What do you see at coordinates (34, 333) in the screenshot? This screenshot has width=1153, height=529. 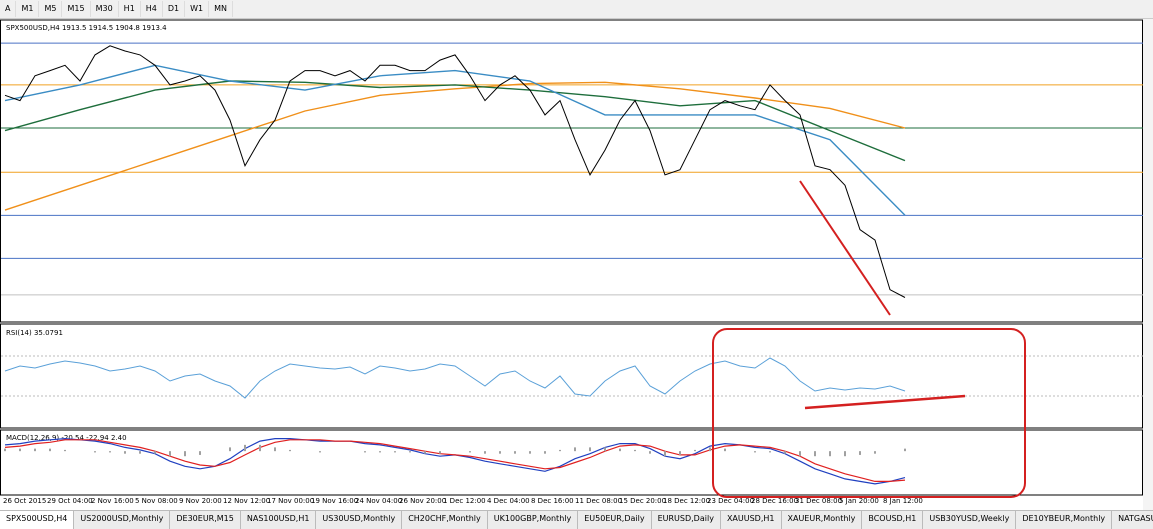 I see `panel-title: RSI(14) 35.0791` at bounding box center [34, 333].